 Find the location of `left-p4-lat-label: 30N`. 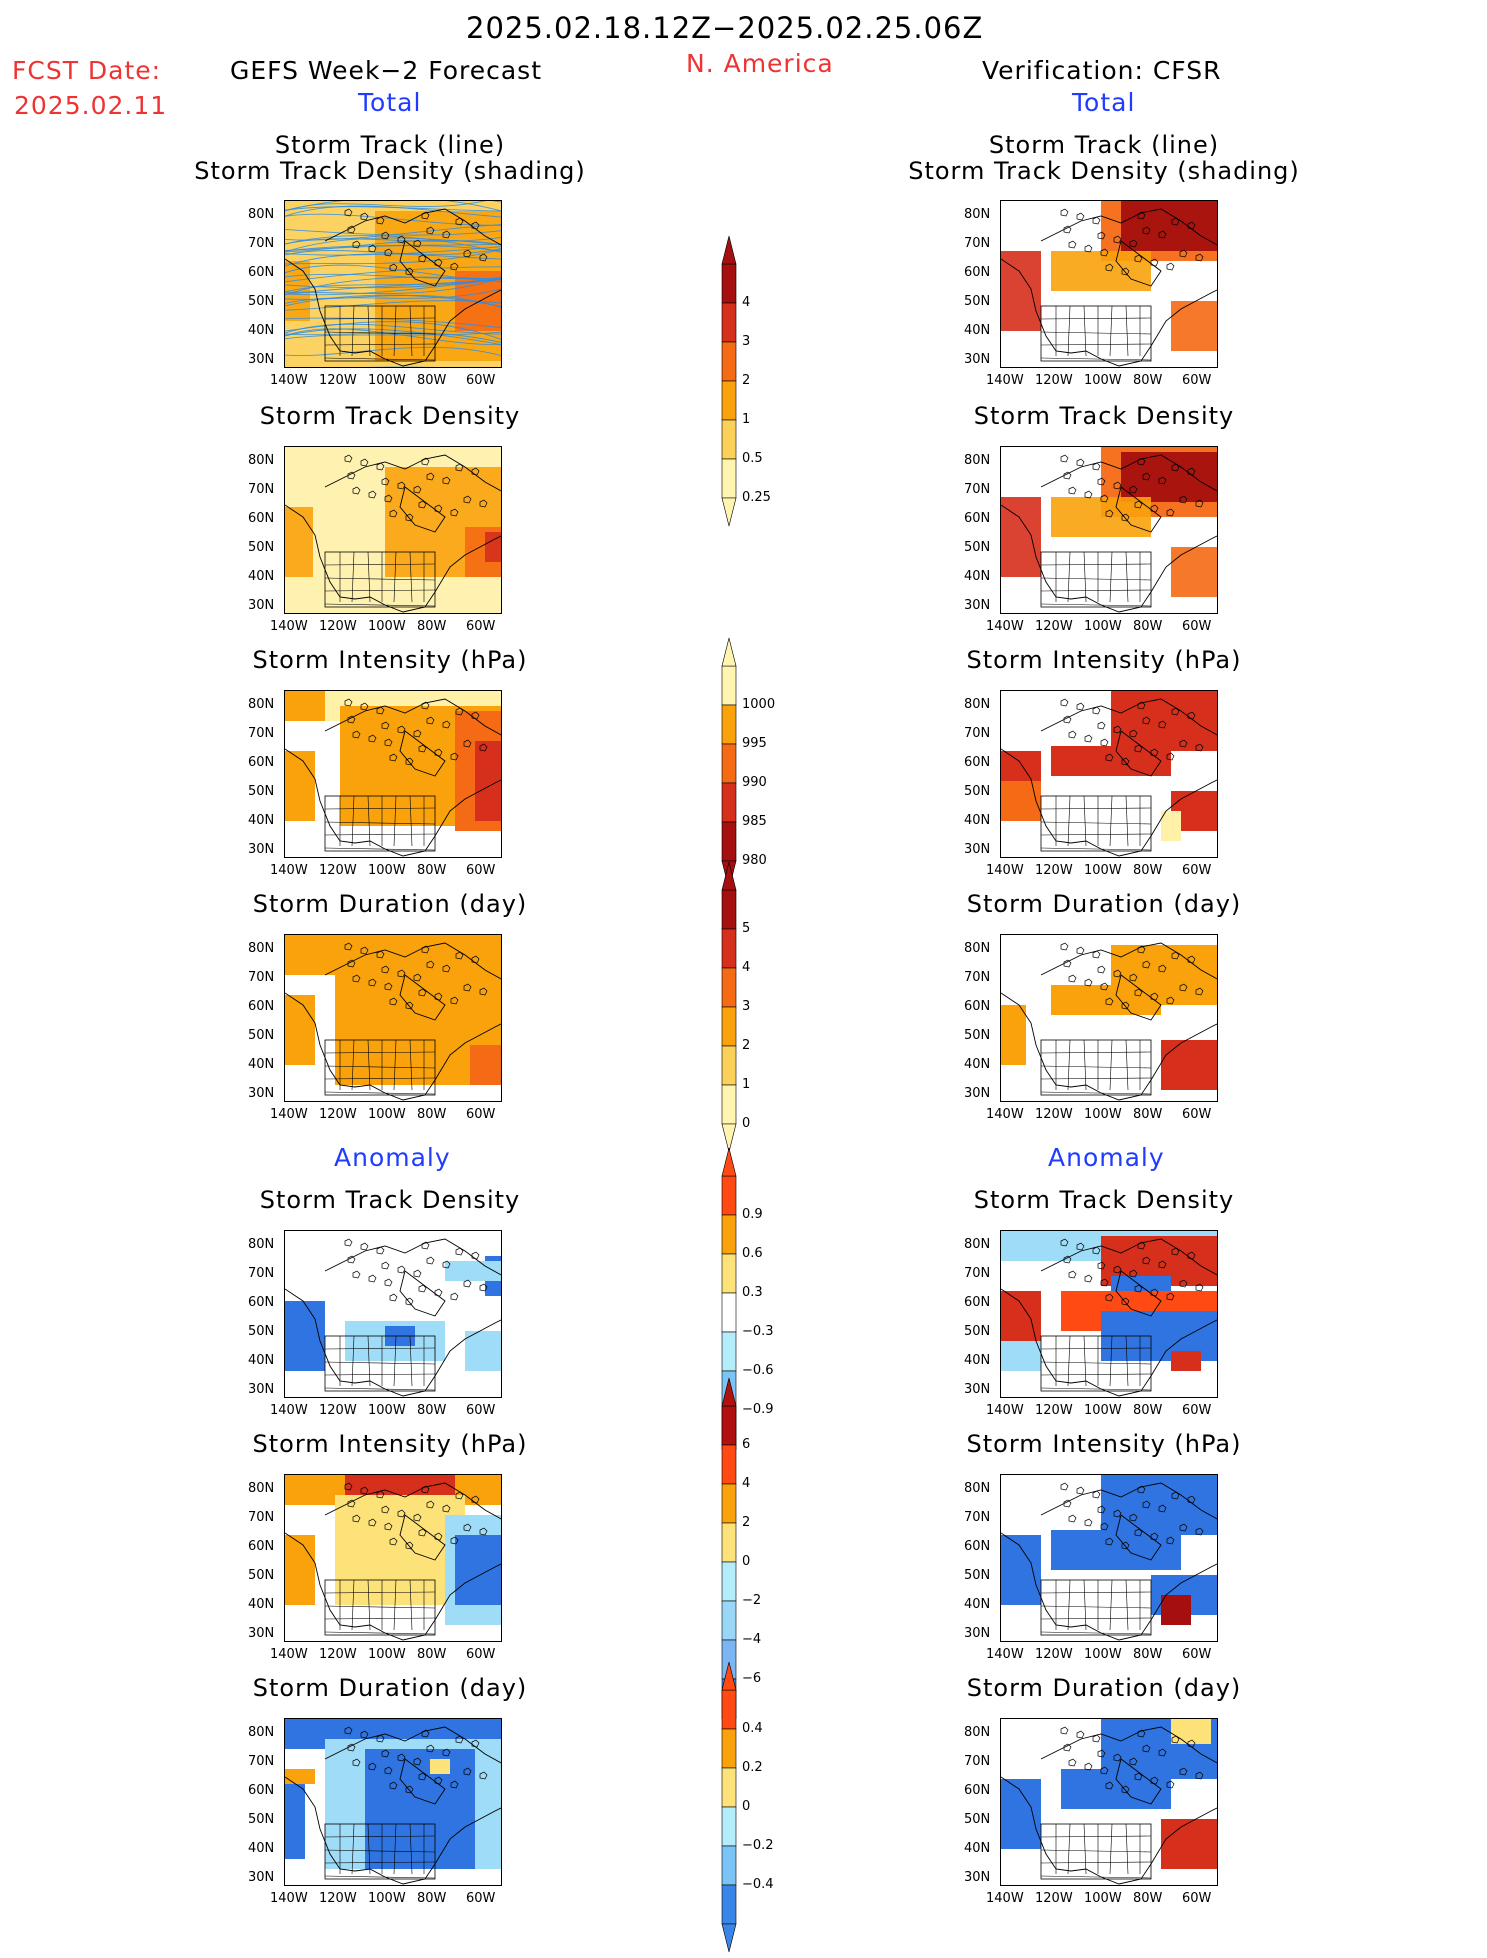

left-p4-lat-label: 30N is located at coordinates (261, 1093).